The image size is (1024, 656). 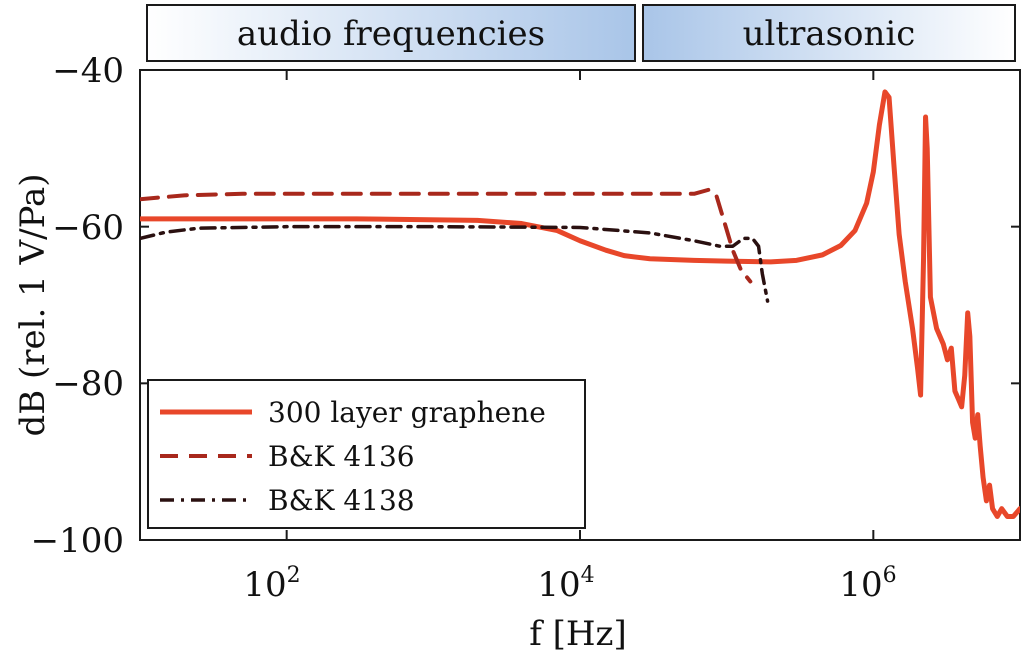 I want to click on x-tick-label-10e4: 104, so click(x=565, y=584).